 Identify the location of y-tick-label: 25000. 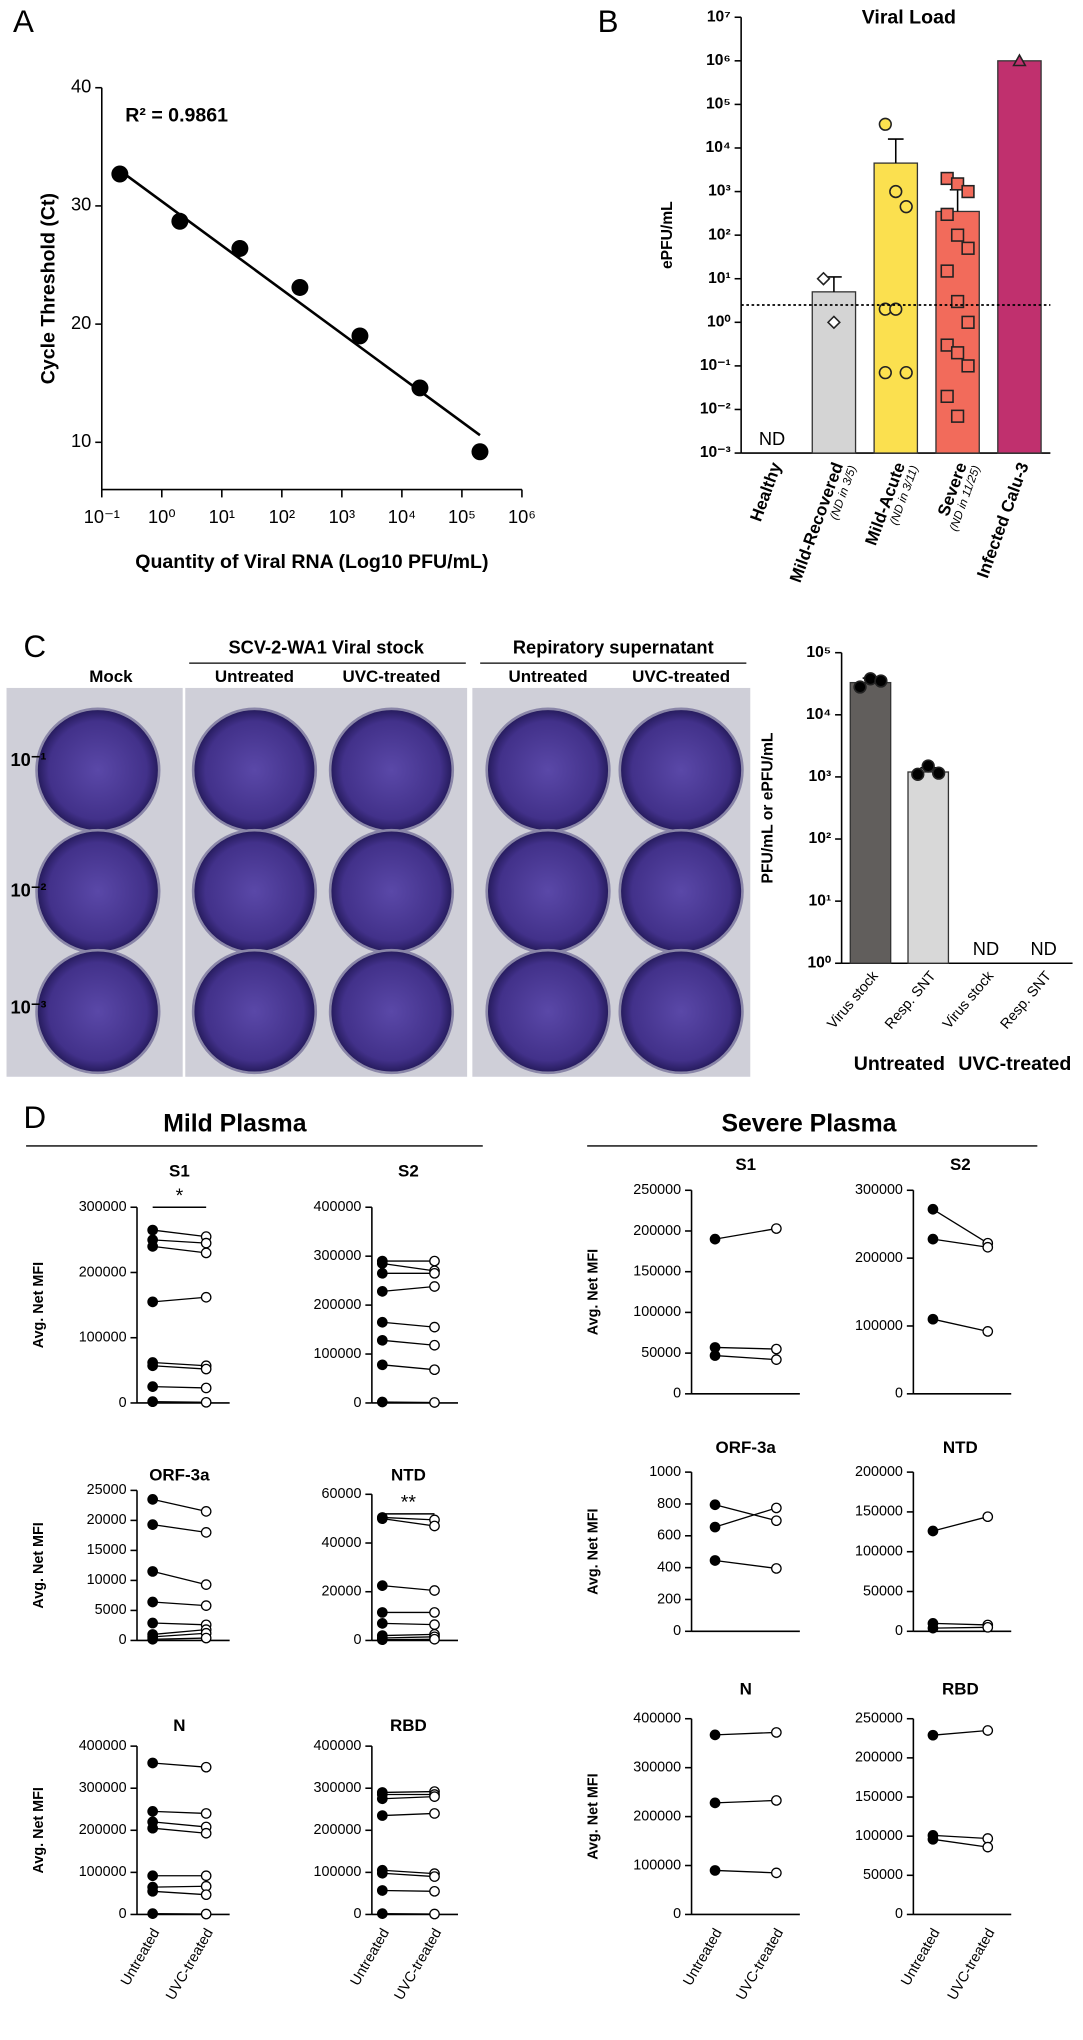
(107, 1490).